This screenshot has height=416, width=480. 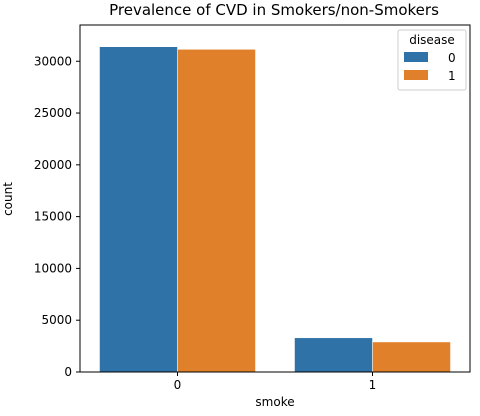 I want to click on legend: disease 01, so click(x=432, y=60).